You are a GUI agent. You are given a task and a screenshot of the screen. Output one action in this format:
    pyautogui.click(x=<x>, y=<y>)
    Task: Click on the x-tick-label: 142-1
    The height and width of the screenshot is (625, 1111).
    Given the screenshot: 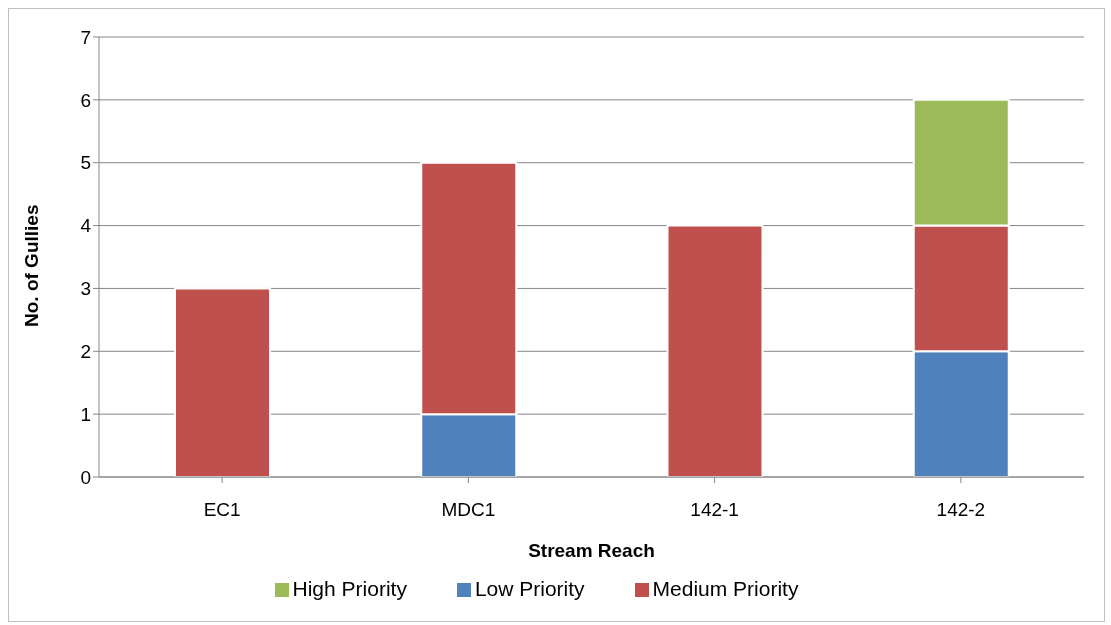 What is the action you would take?
    pyautogui.click(x=714, y=510)
    